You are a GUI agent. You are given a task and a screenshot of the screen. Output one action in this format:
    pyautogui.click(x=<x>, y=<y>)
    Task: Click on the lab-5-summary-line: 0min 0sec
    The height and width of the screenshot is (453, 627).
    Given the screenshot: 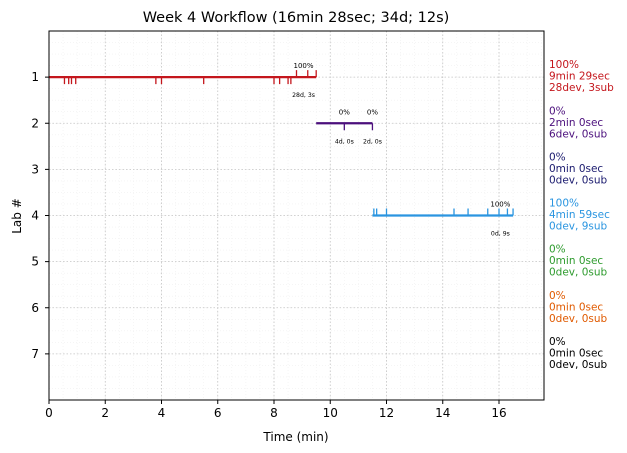 What is the action you would take?
    pyautogui.click(x=576, y=261)
    